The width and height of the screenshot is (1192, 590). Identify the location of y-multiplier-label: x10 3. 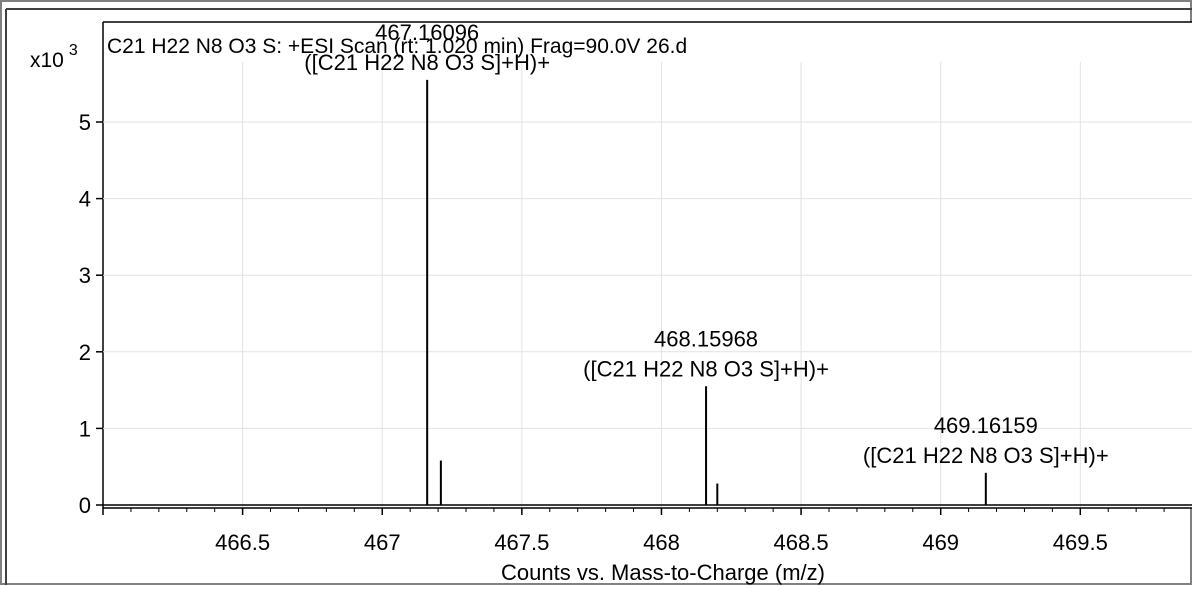
(54, 57).